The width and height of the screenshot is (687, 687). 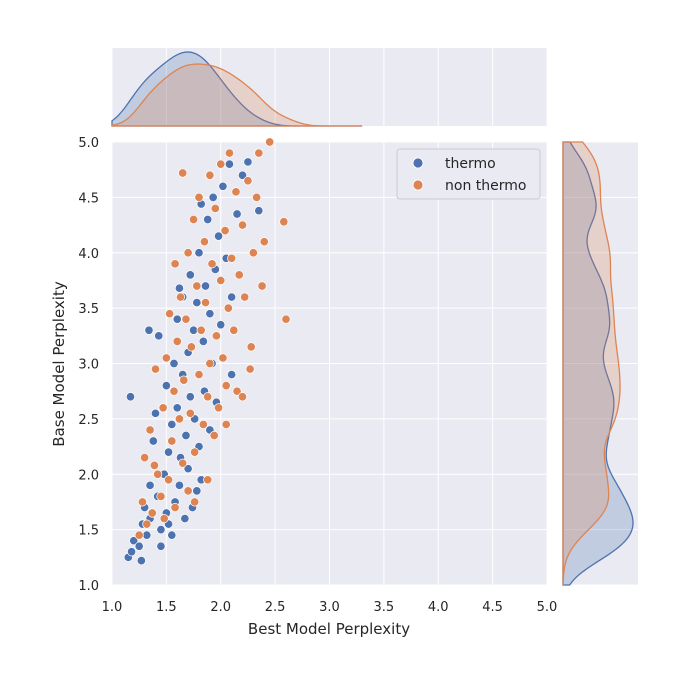 I want to click on x-tick-label: 4.0, so click(x=438, y=607).